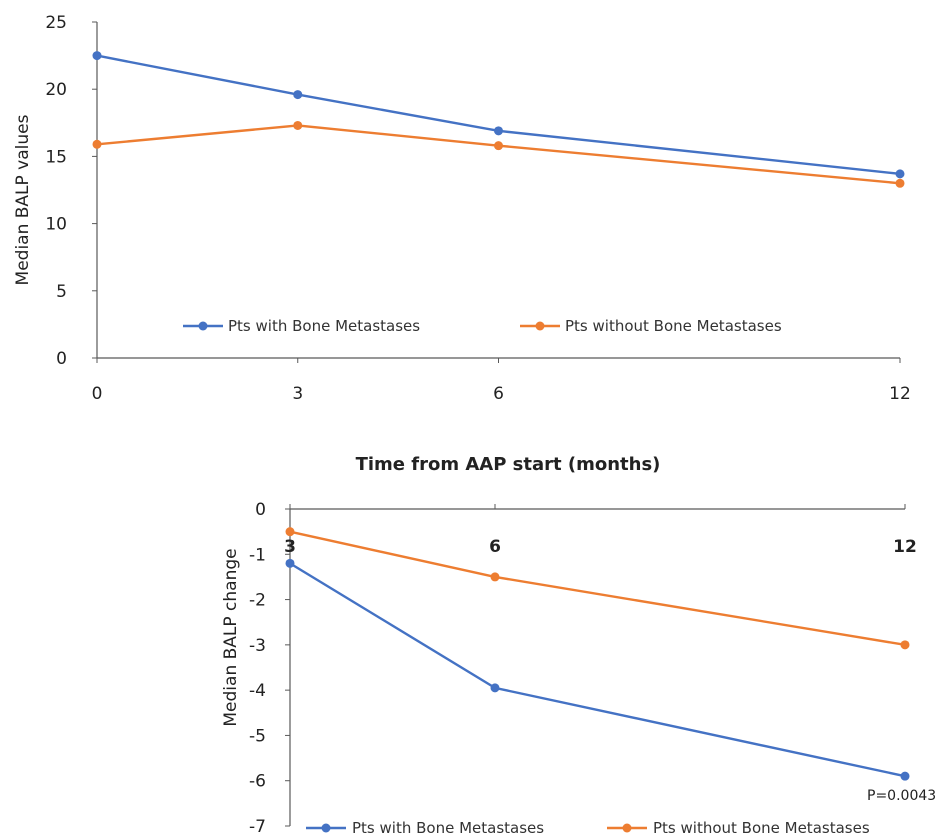 This screenshot has width=950, height=838. Describe the element at coordinates (56, 23) in the screenshot. I see `top-y-tick-label: 25` at that location.